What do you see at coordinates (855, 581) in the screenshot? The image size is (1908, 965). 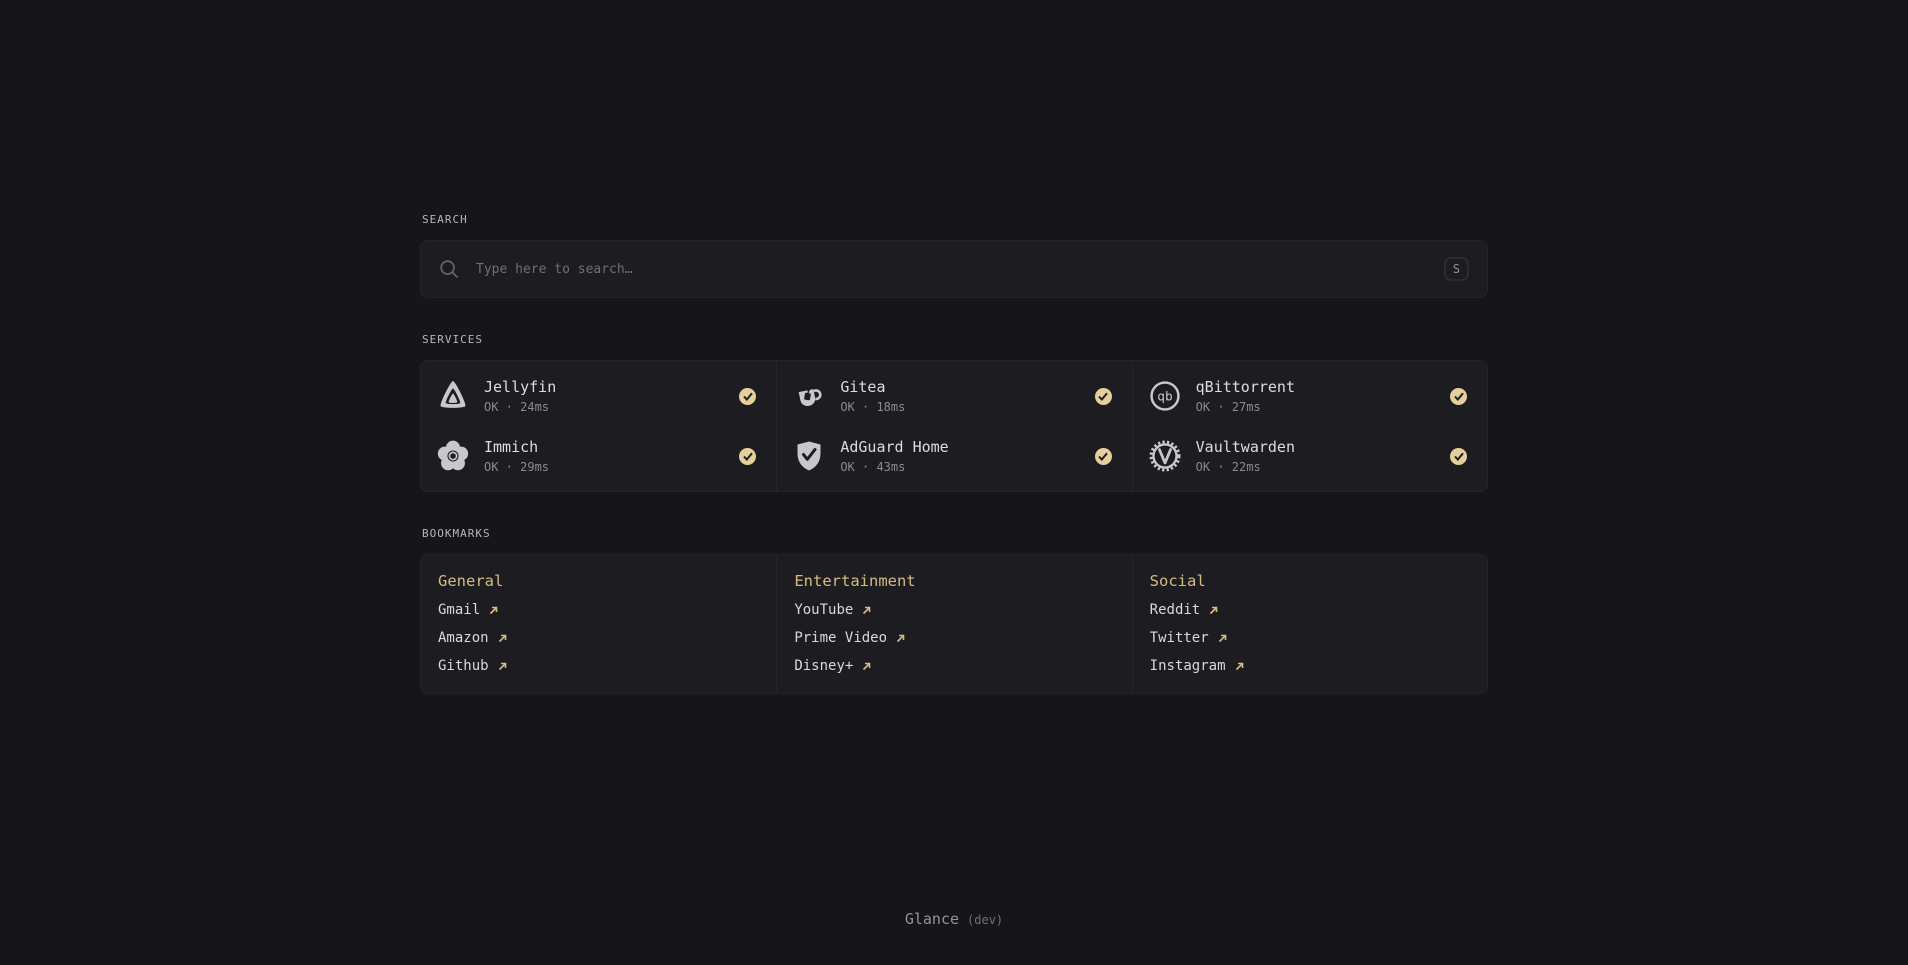 I see `bookmark-group-title: Entertainment` at bounding box center [855, 581].